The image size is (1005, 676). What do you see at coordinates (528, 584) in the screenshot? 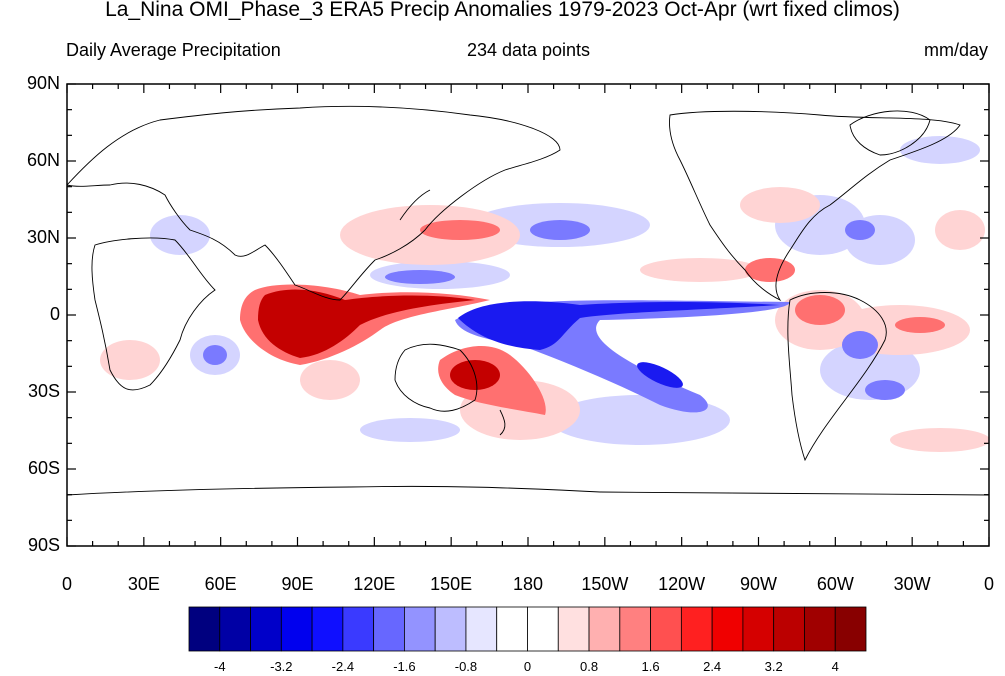
I see `lon-label: 180` at bounding box center [528, 584].